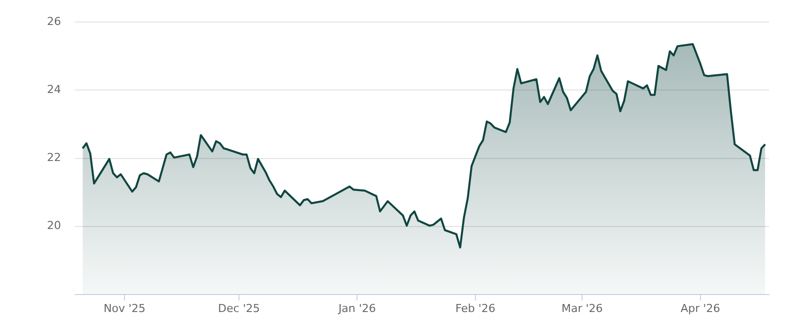  Describe the element at coordinates (125, 308) in the screenshot. I see `x-tick-label: Nov '25` at that location.